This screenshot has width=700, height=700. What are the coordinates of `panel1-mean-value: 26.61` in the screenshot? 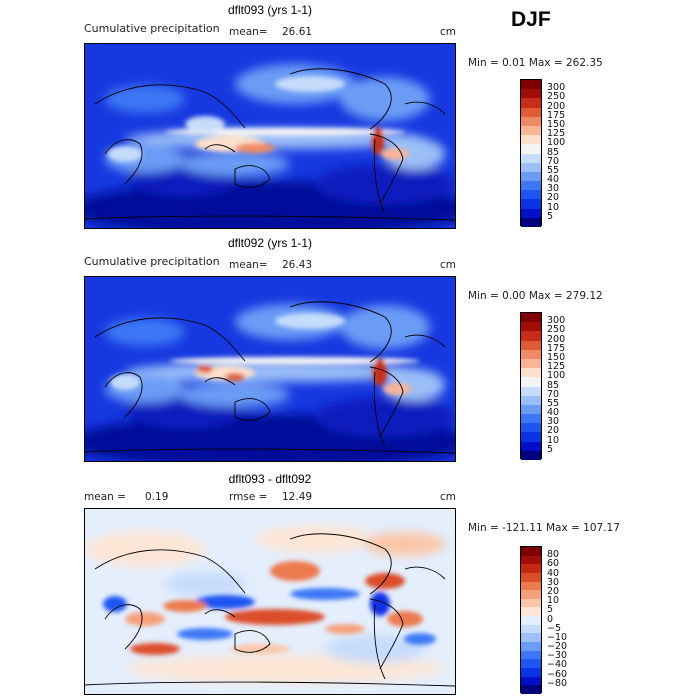 It's located at (297, 32).